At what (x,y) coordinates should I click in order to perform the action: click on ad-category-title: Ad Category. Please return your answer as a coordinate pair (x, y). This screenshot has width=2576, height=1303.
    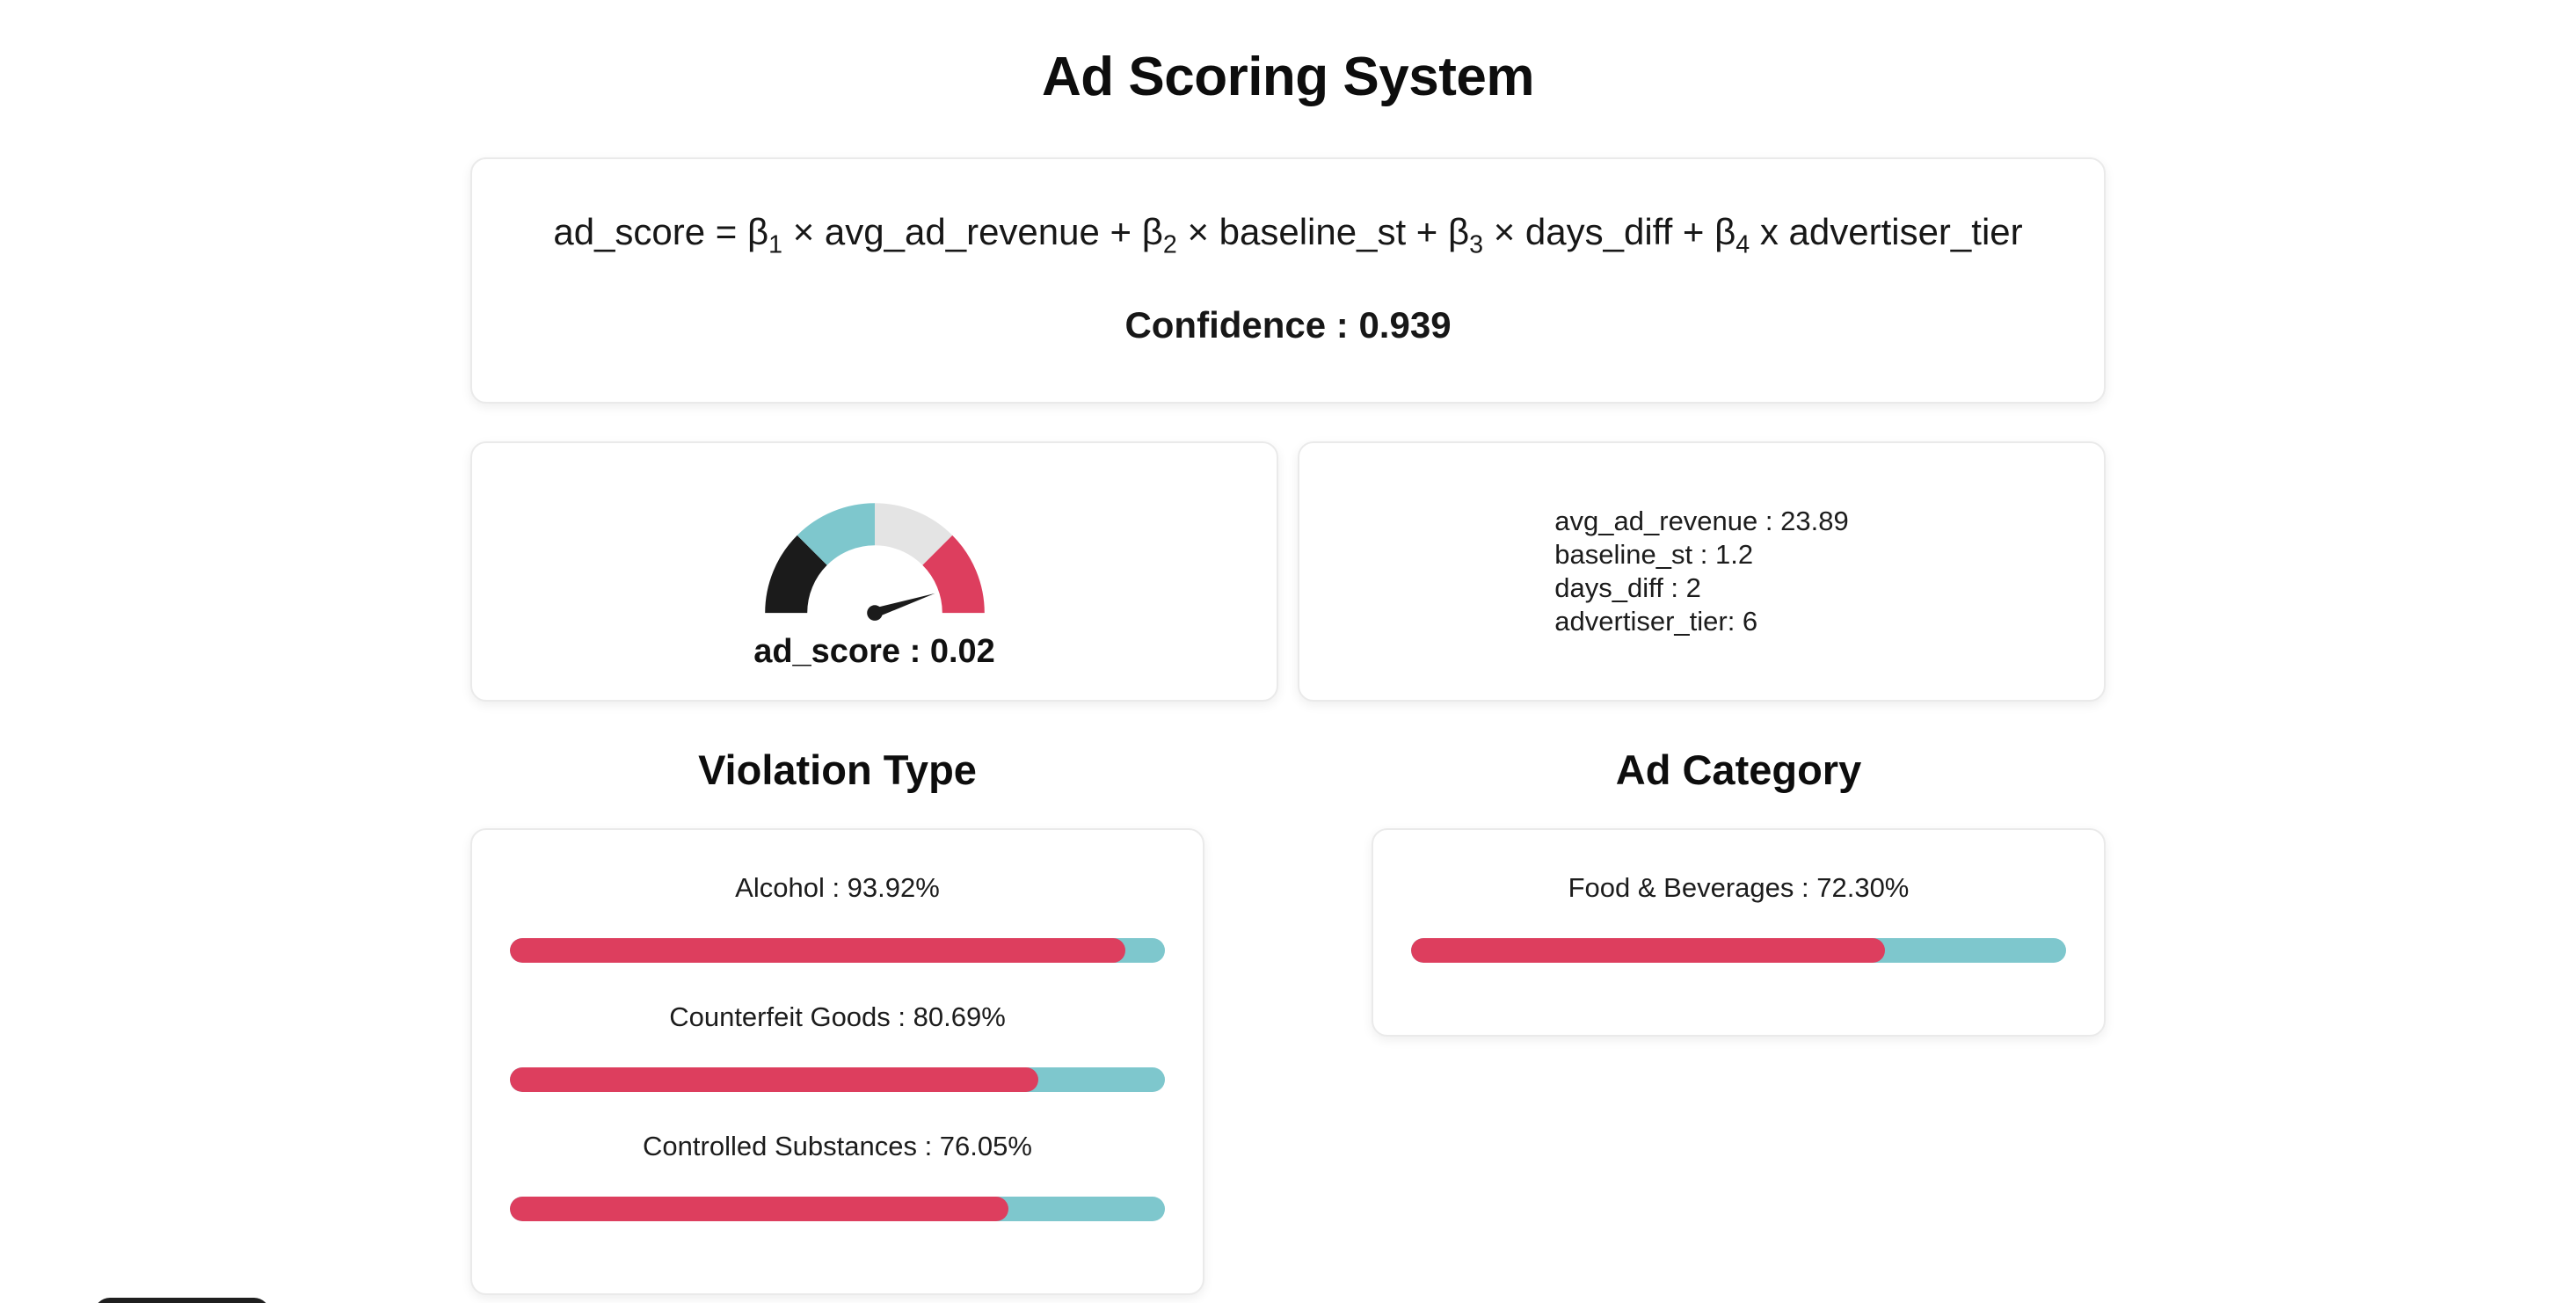
    Looking at the image, I should click on (1738, 770).